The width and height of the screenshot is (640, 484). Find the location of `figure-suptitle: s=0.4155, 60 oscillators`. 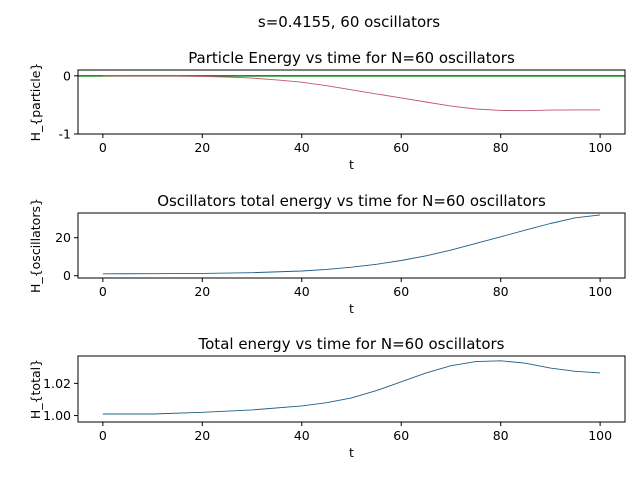

figure-suptitle: s=0.4155, 60 oscillators is located at coordinates (349, 22).